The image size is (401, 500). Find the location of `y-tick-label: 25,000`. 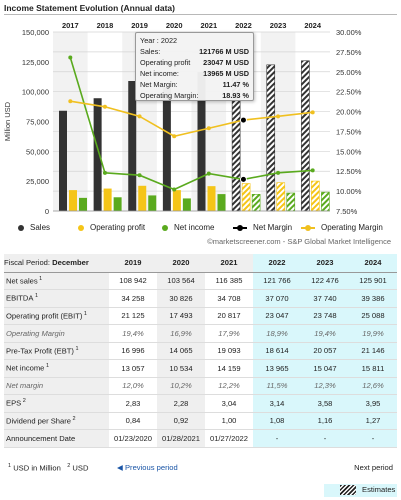

y-tick-label: 25,000 is located at coordinates (37, 181).